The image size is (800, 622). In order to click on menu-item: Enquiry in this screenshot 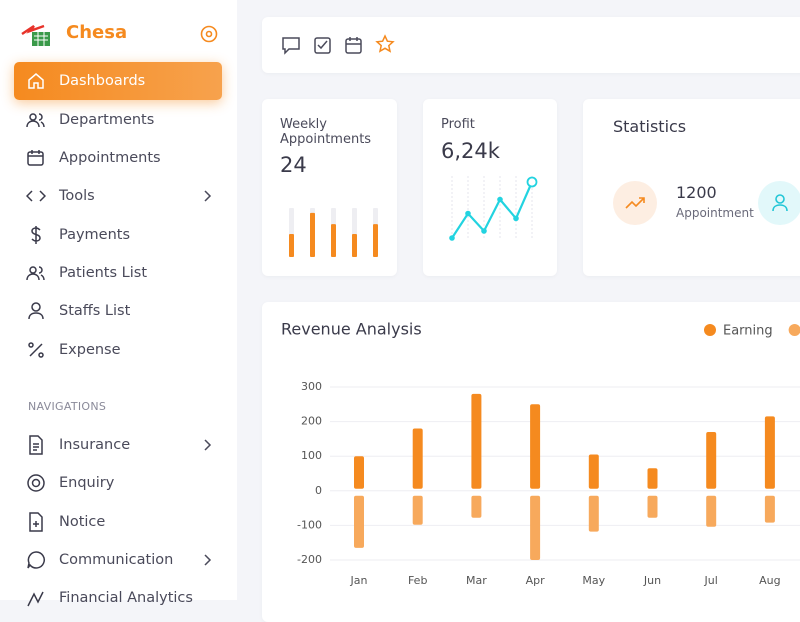, I will do `click(118, 483)`.